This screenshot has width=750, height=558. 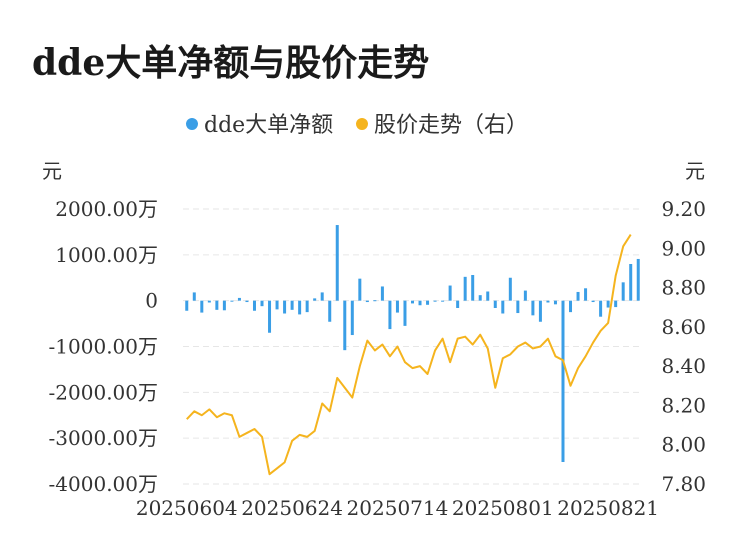 I want to click on legend-marker-price, so click(x=362, y=124).